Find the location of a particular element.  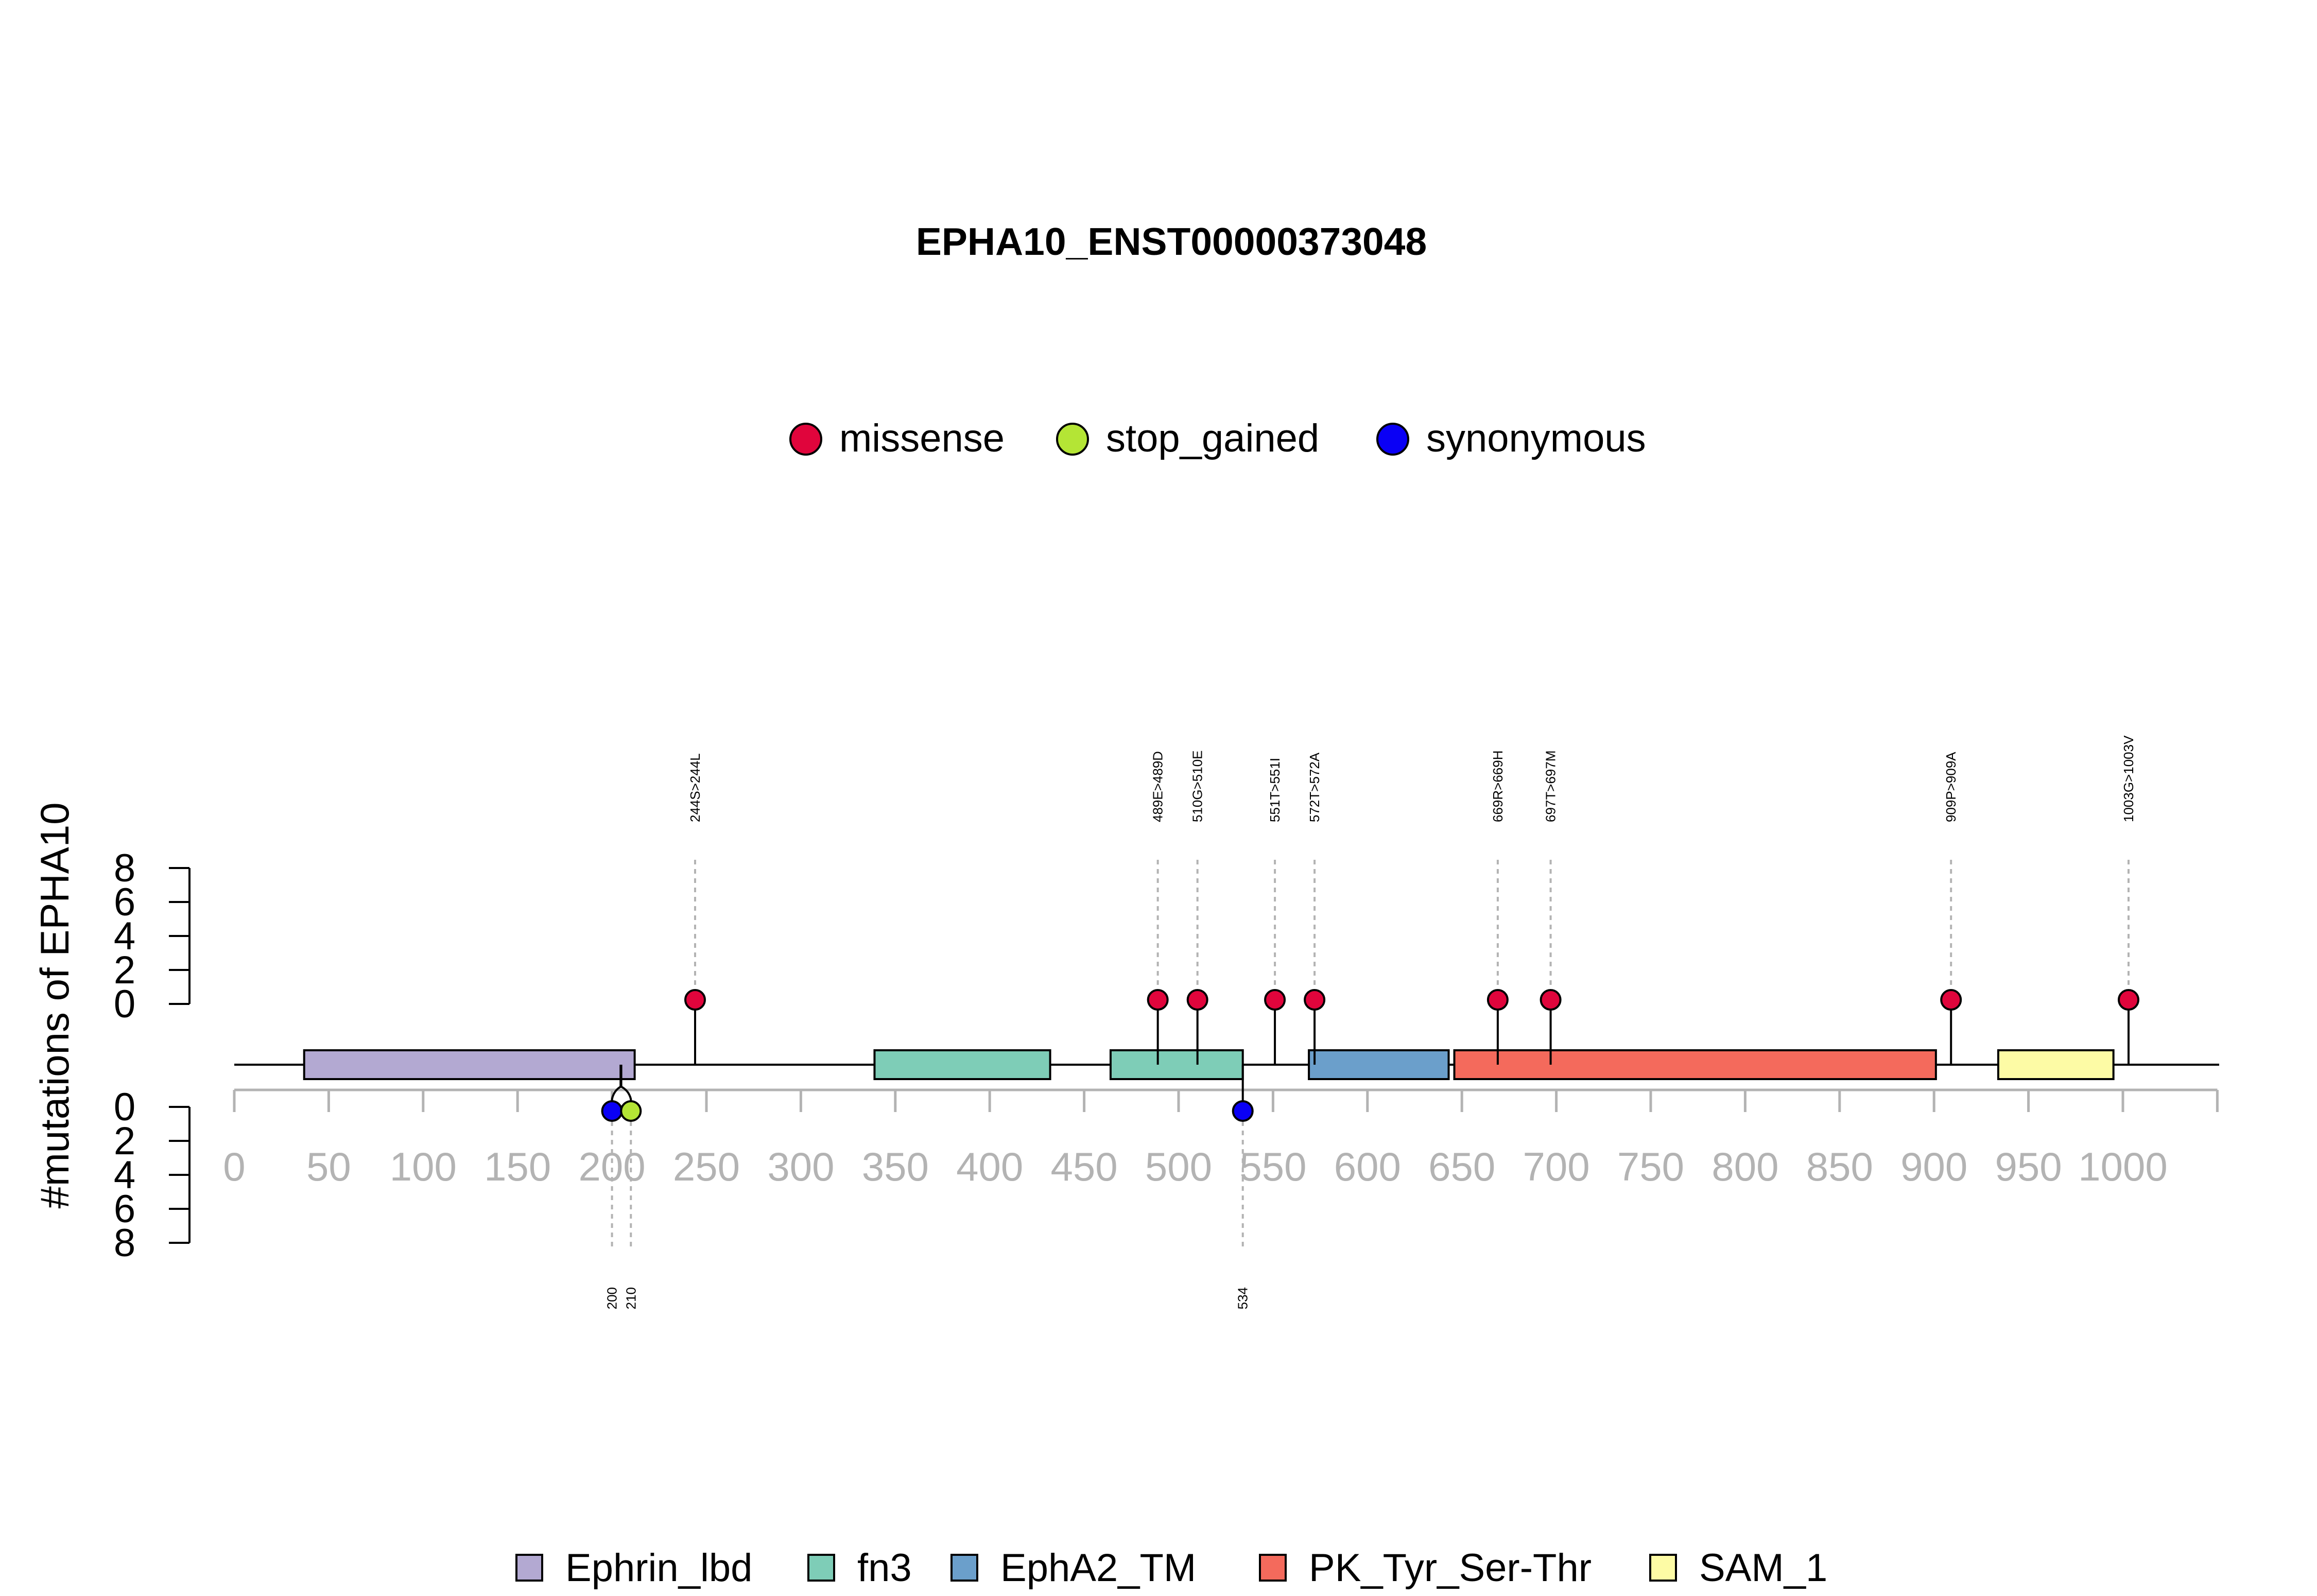

mutation-point-510g-510e is located at coordinates (1197, 1000).